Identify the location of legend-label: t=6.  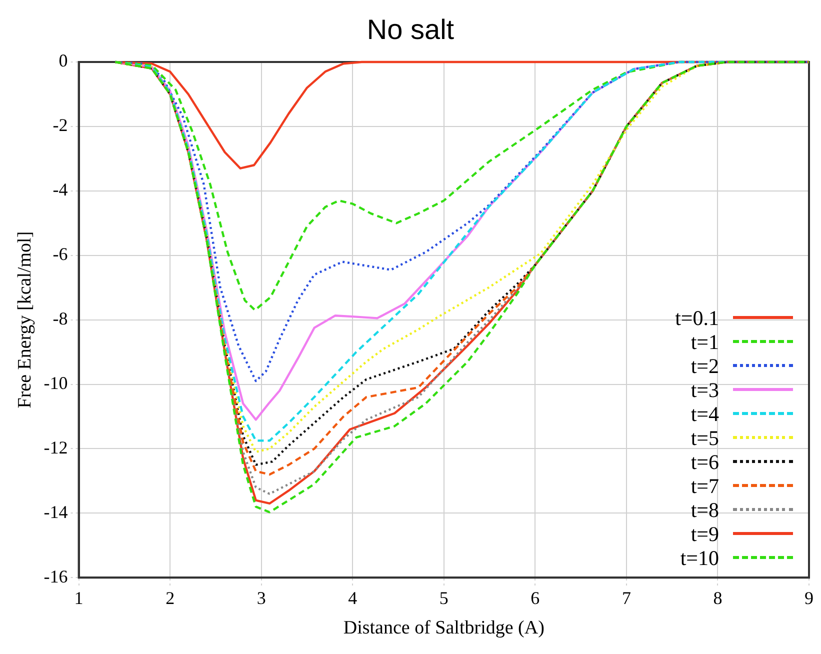
(704, 462).